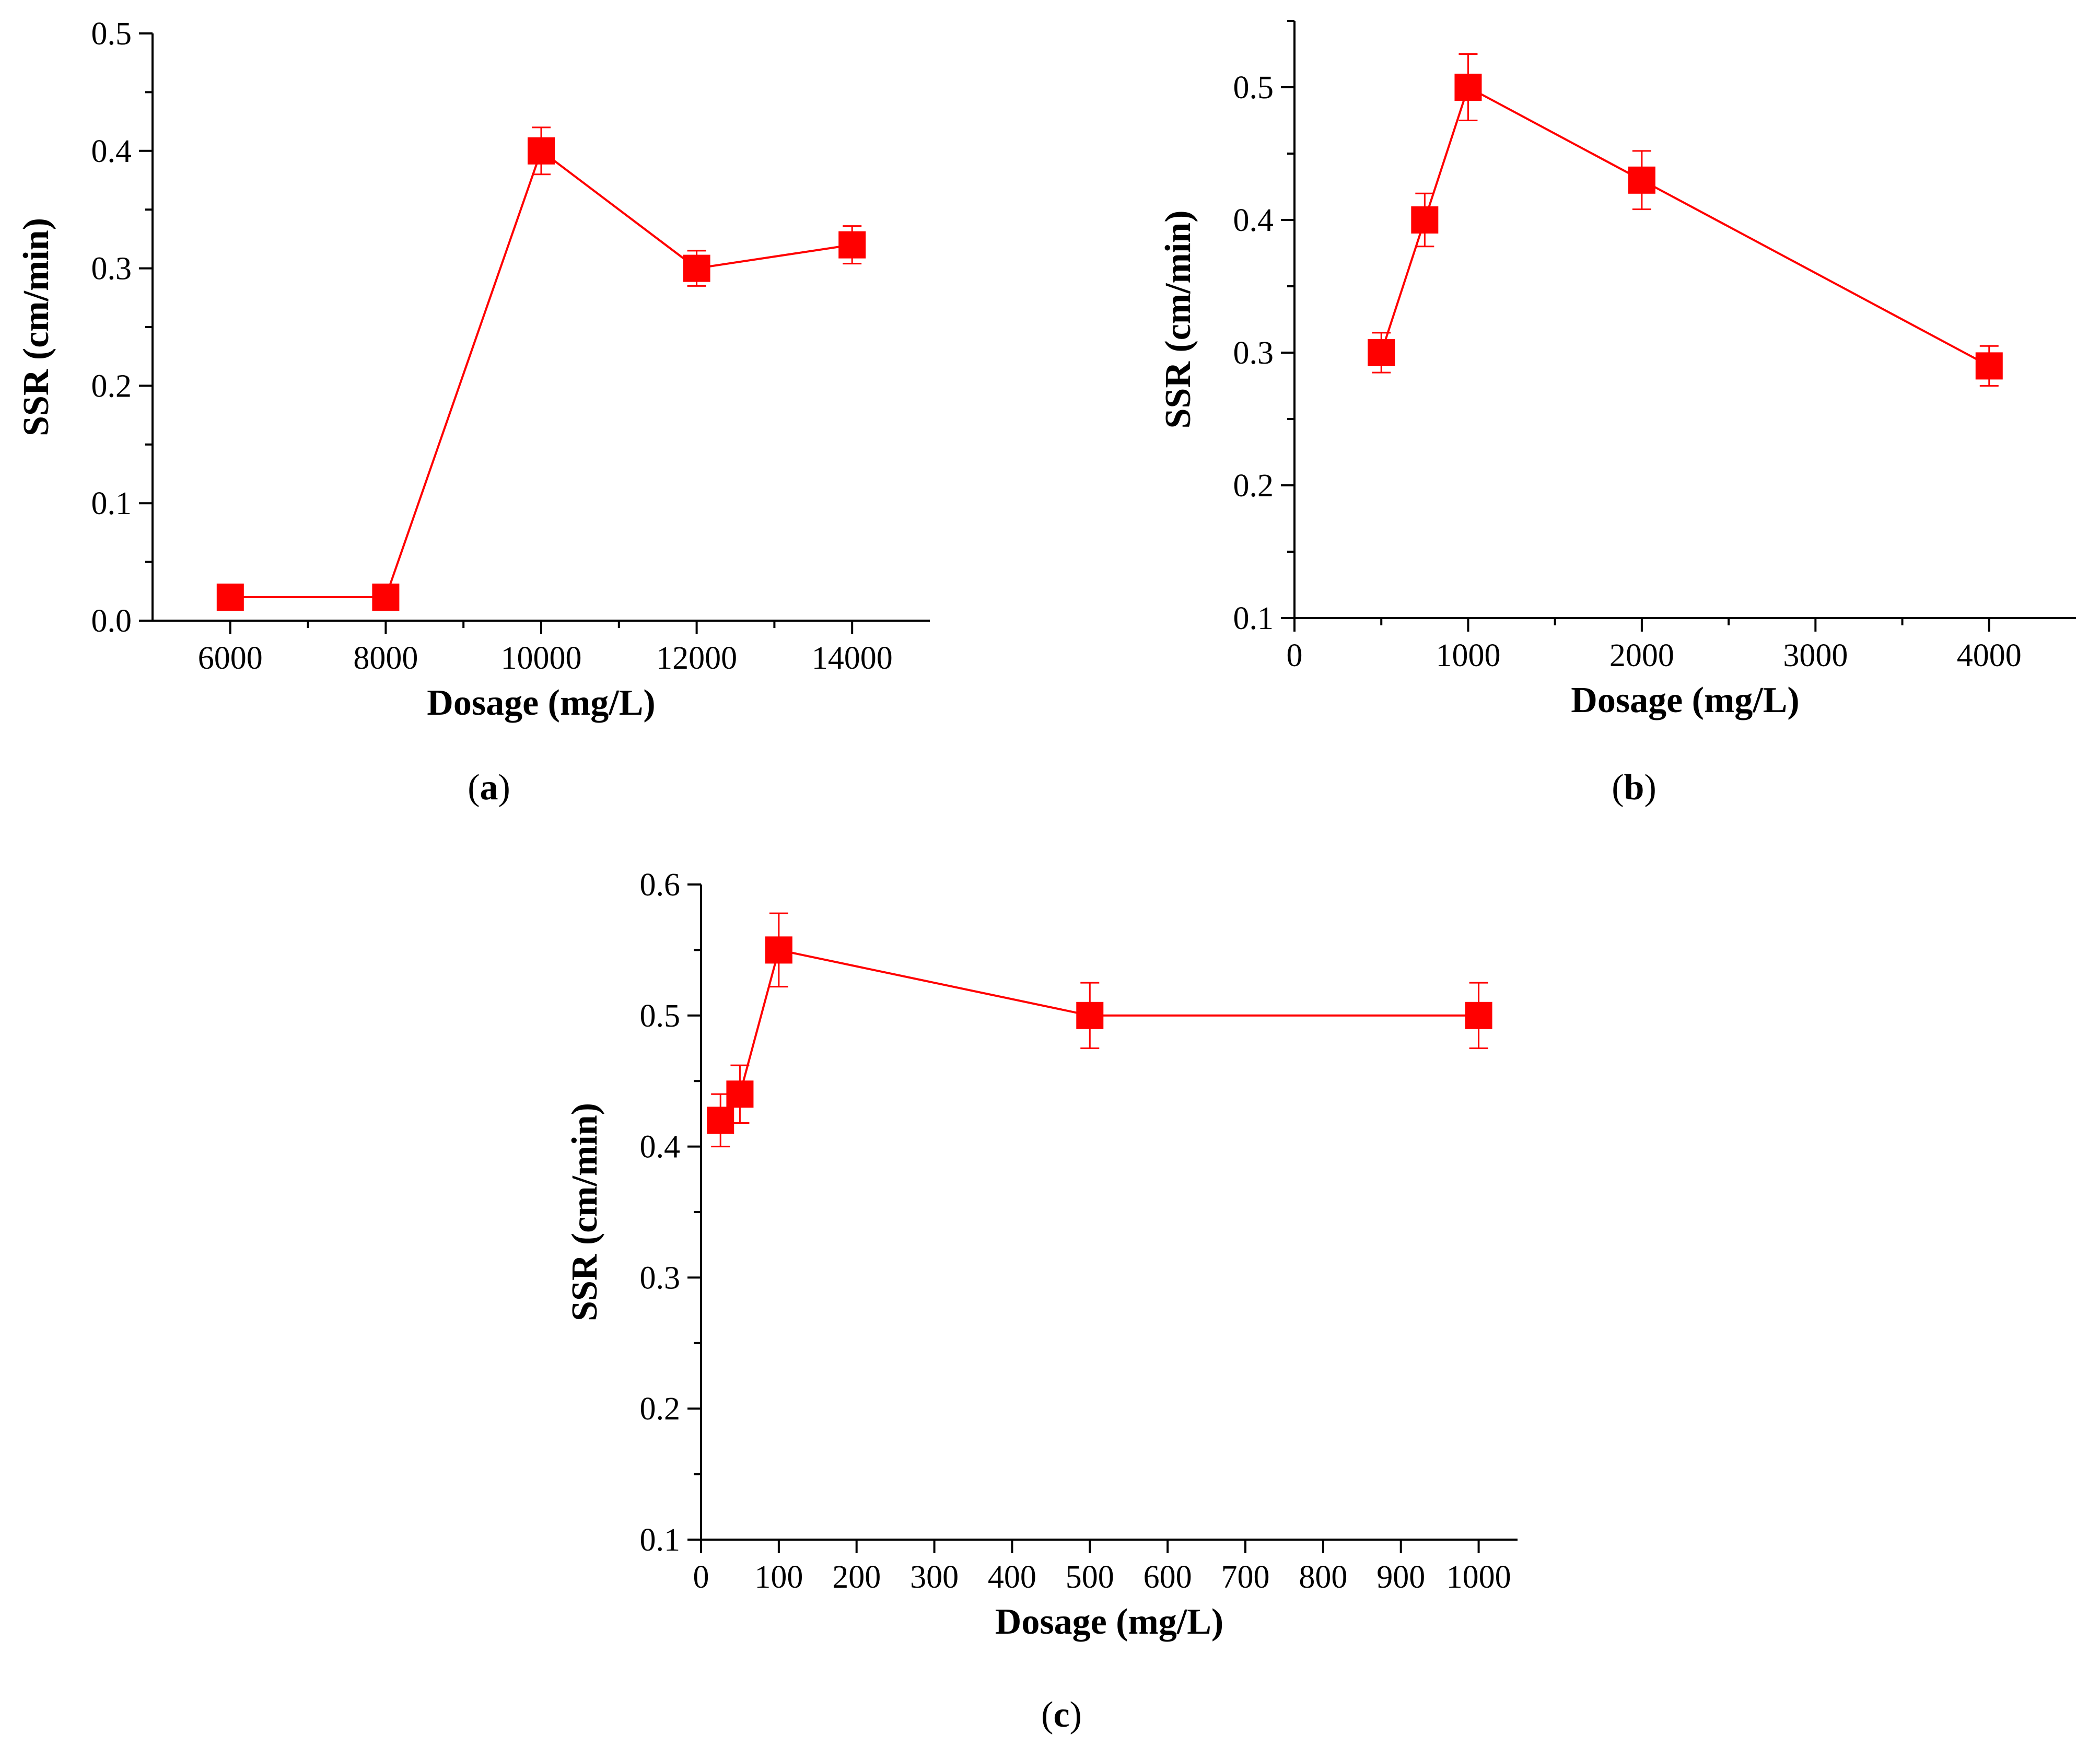 The height and width of the screenshot is (1758, 2100). Describe the element at coordinates (541, 659) in the screenshot. I see `x-tick-label: 10000` at that location.